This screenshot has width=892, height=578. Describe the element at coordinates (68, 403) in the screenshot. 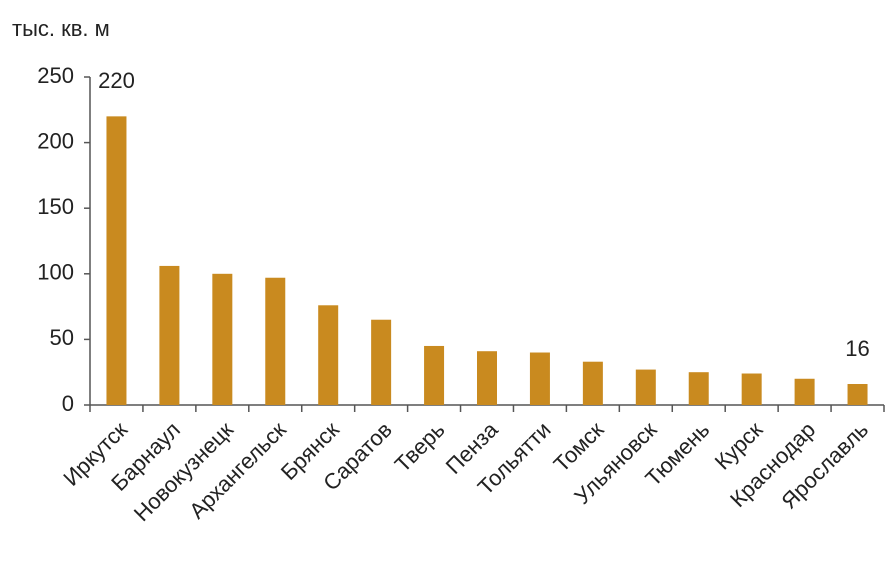

I see `y-tick-label: 0` at that location.